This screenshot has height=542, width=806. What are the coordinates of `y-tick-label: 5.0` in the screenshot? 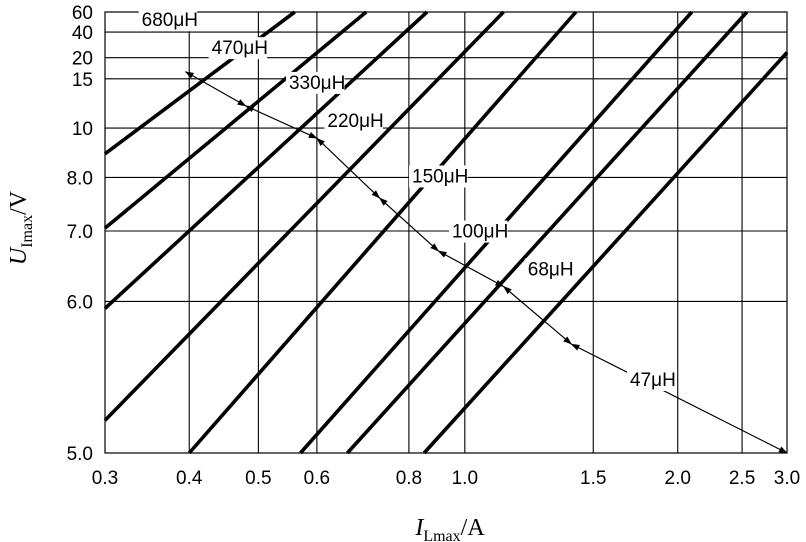 It's located at (80, 454).